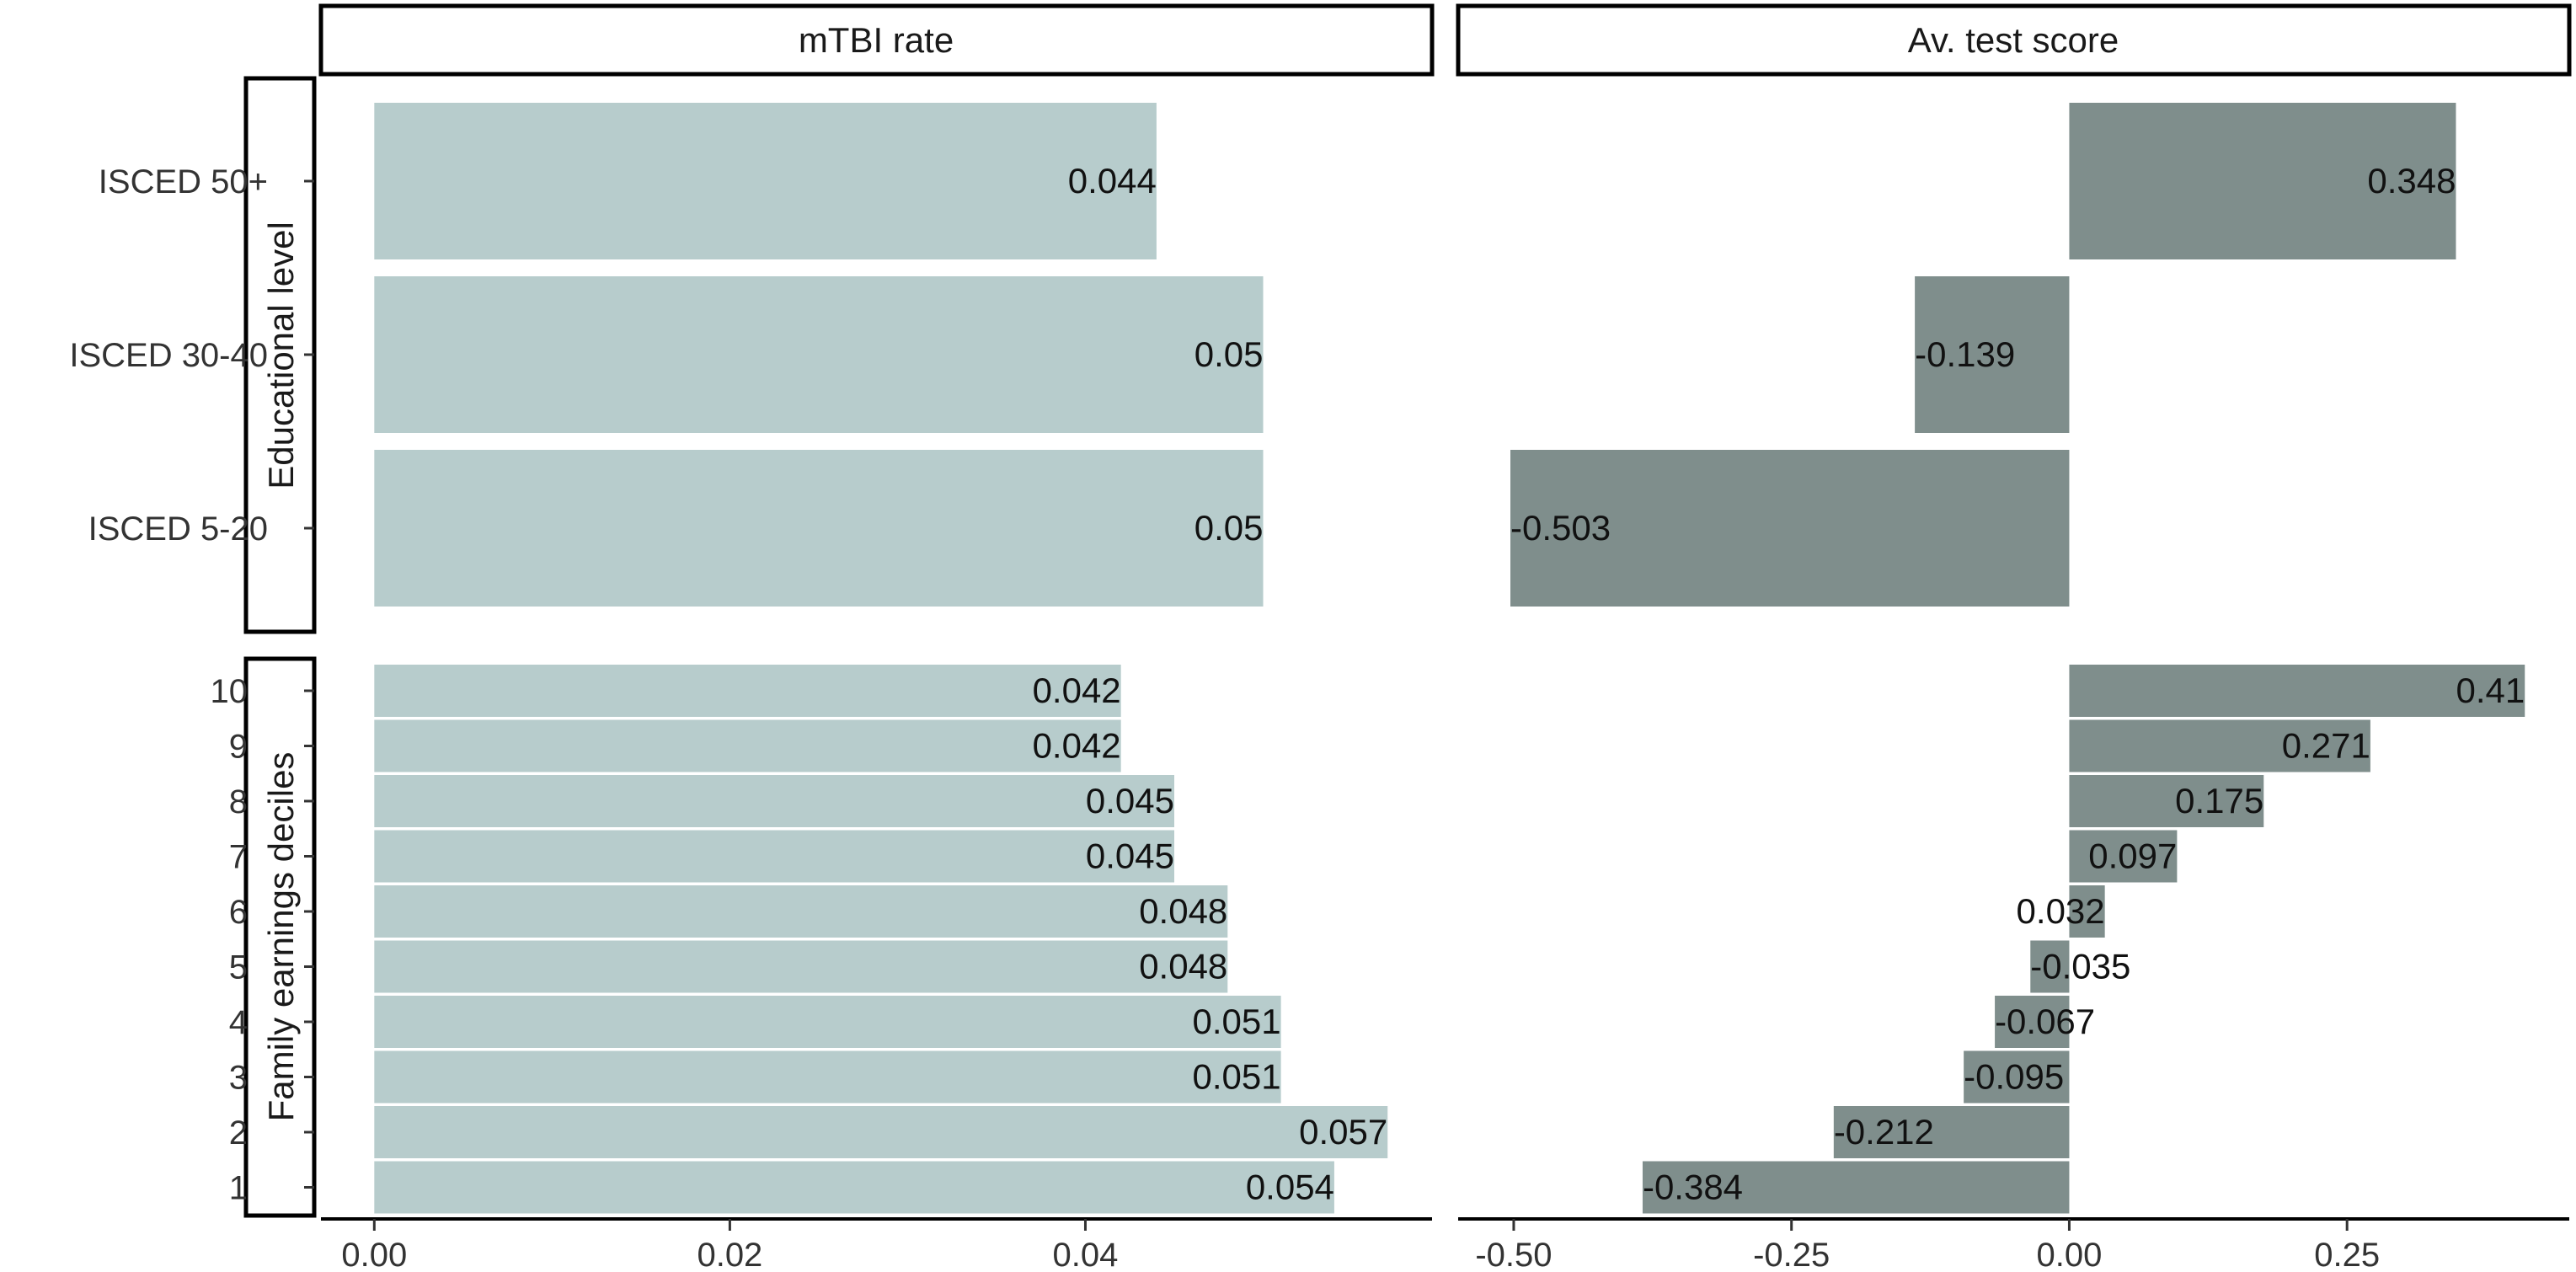 Image resolution: width=2576 pixels, height=1272 pixels. I want to click on x-tick-label-score: -0.25, so click(1791, 1255).